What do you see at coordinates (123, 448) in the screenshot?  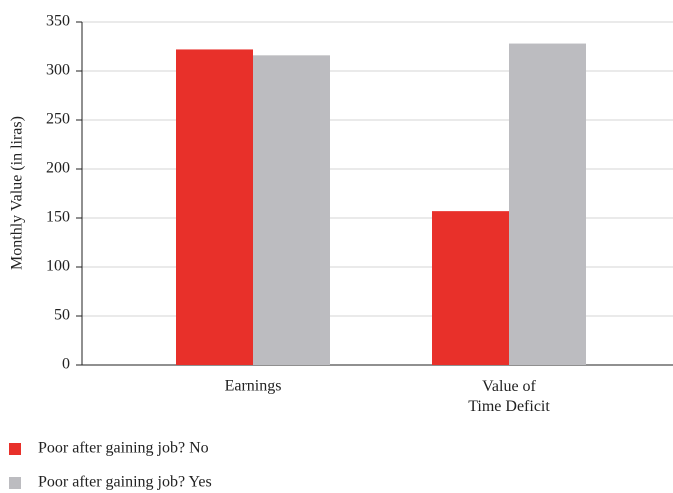 I see `legend-label: Poor after gaining job? No` at bounding box center [123, 448].